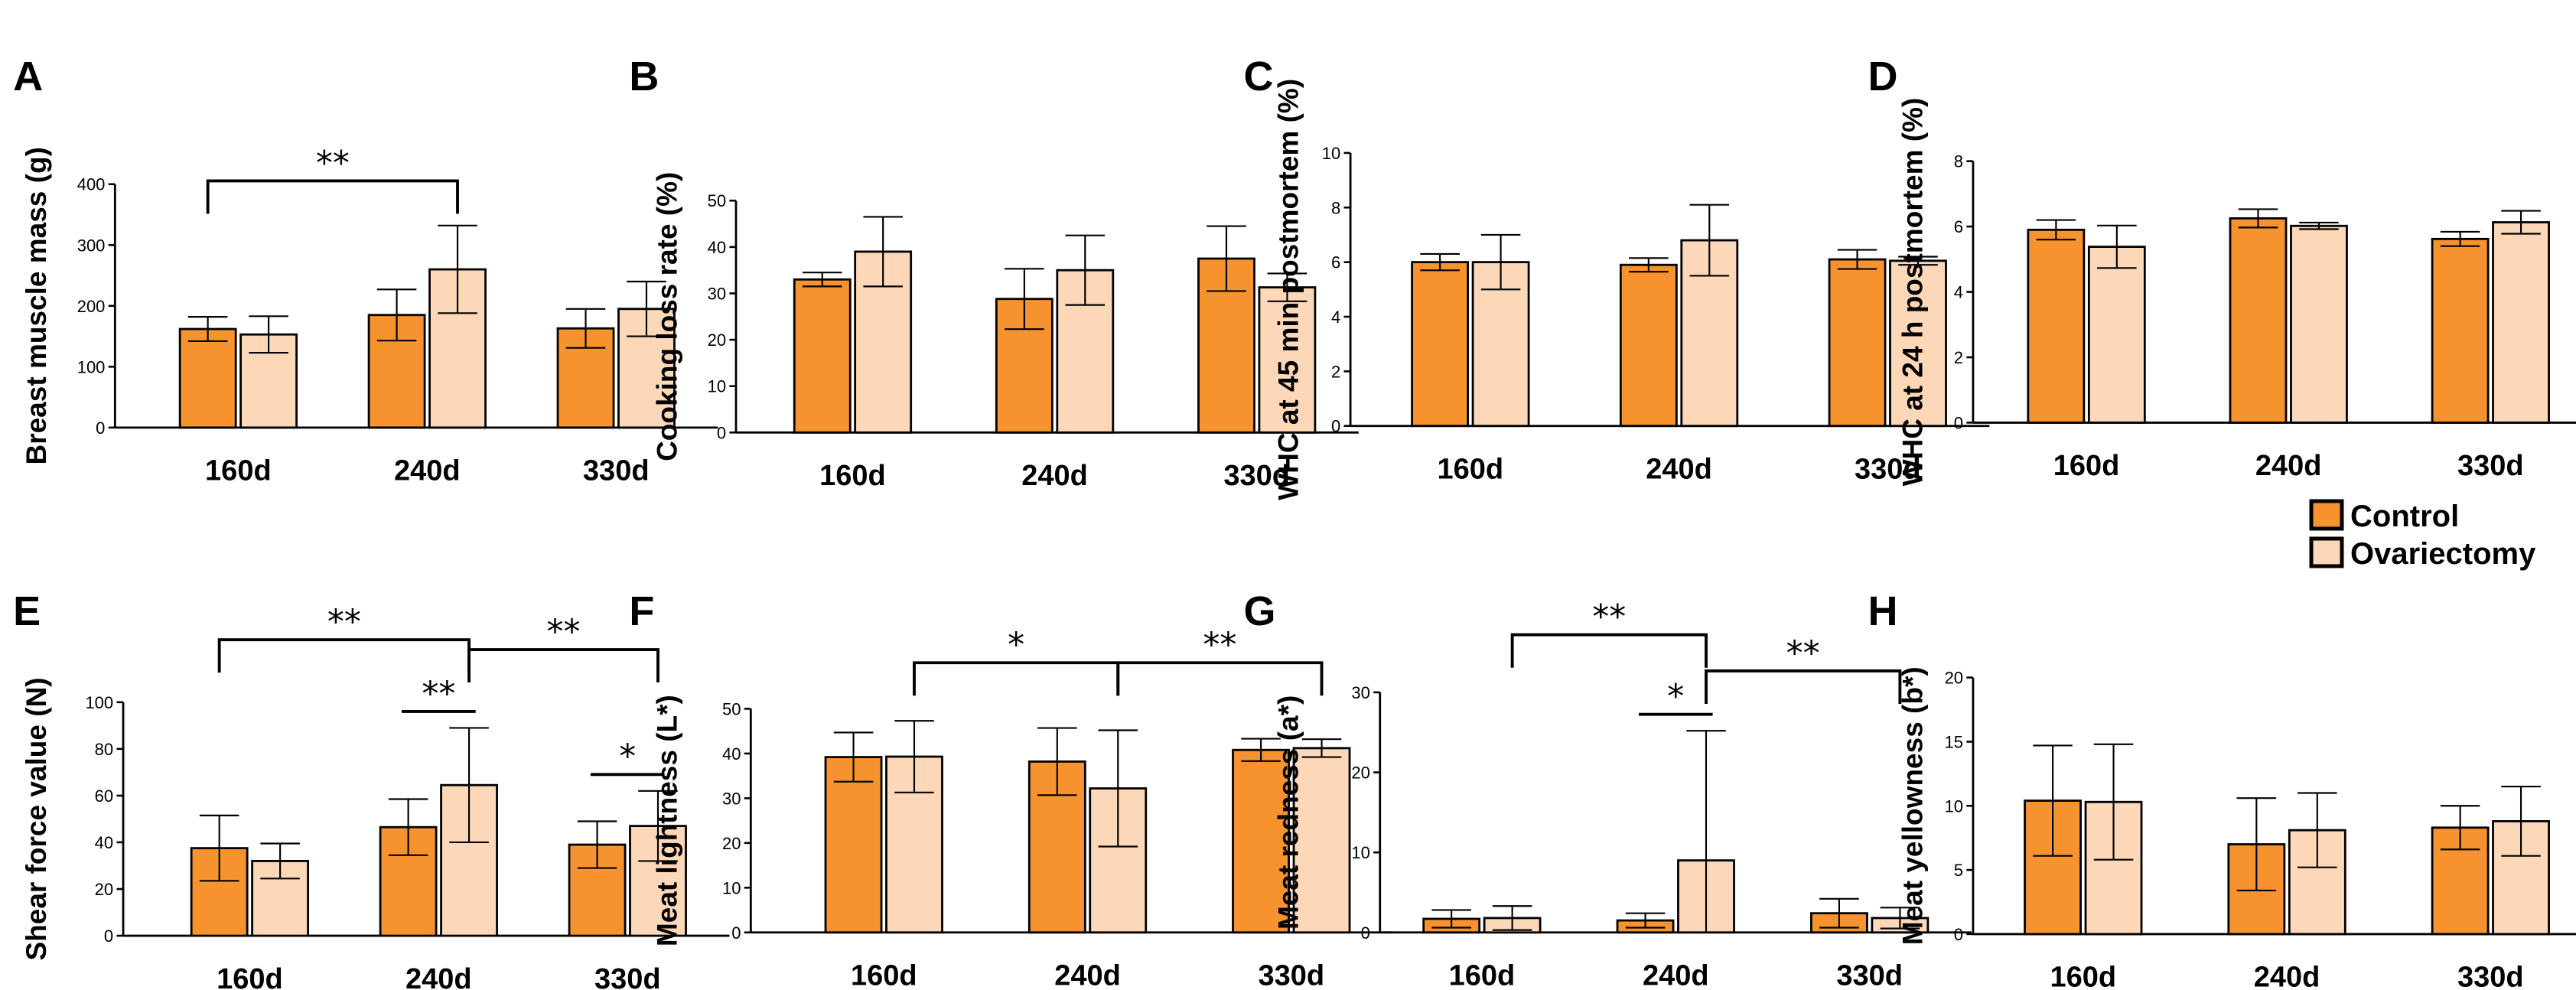 The width and height of the screenshot is (2576, 990). What do you see at coordinates (1912, 805) in the screenshot?
I see `y-axis-label-H: Meat yellowness (b*)` at bounding box center [1912, 805].